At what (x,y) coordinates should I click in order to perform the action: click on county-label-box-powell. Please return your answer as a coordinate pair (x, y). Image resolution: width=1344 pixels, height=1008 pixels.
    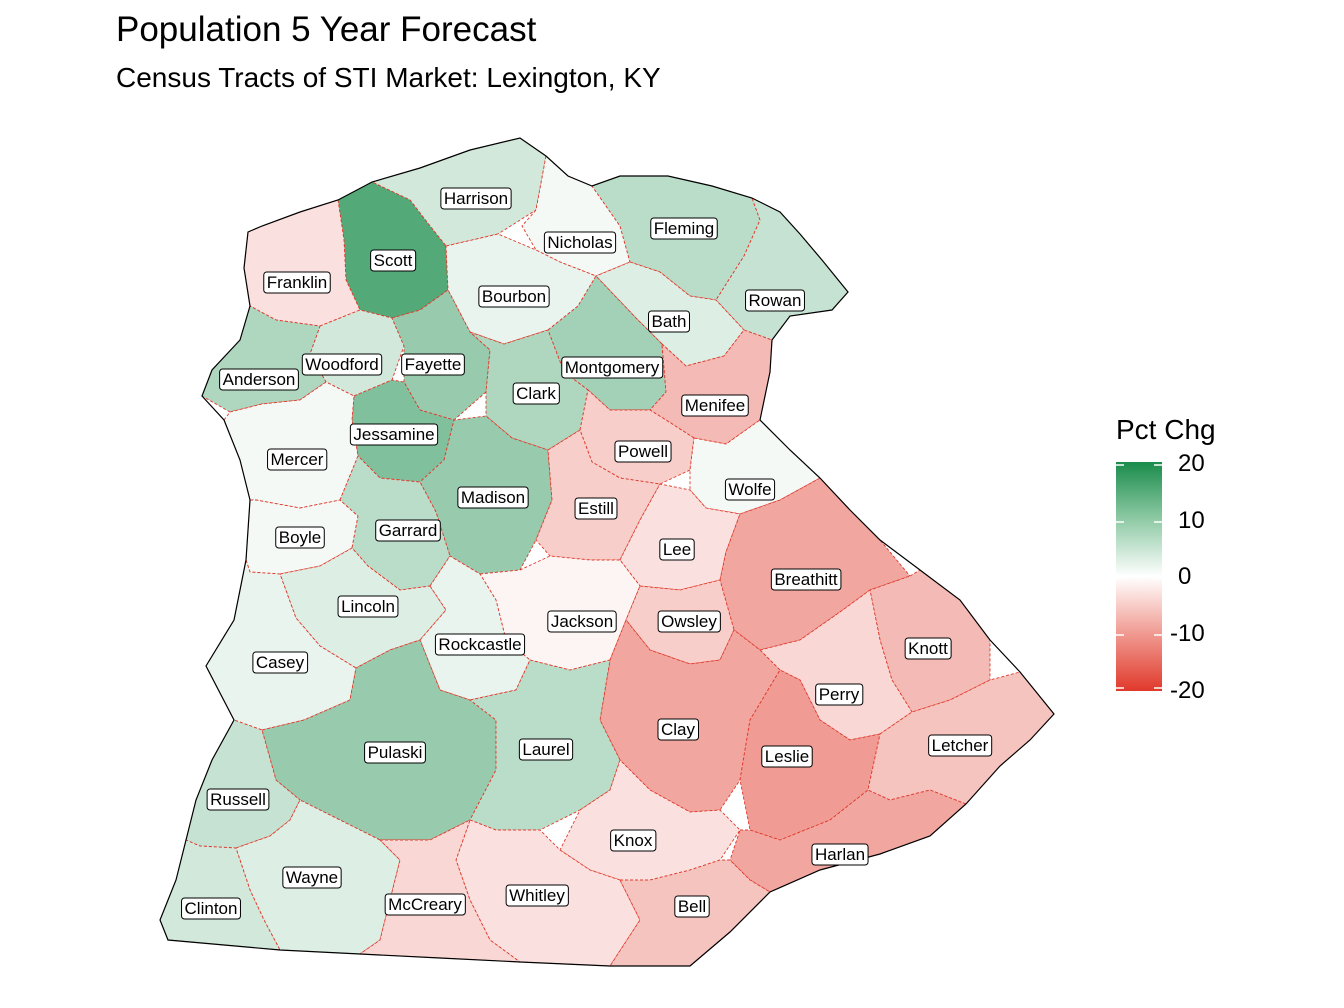
    Looking at the image, I should click on (643, 451).